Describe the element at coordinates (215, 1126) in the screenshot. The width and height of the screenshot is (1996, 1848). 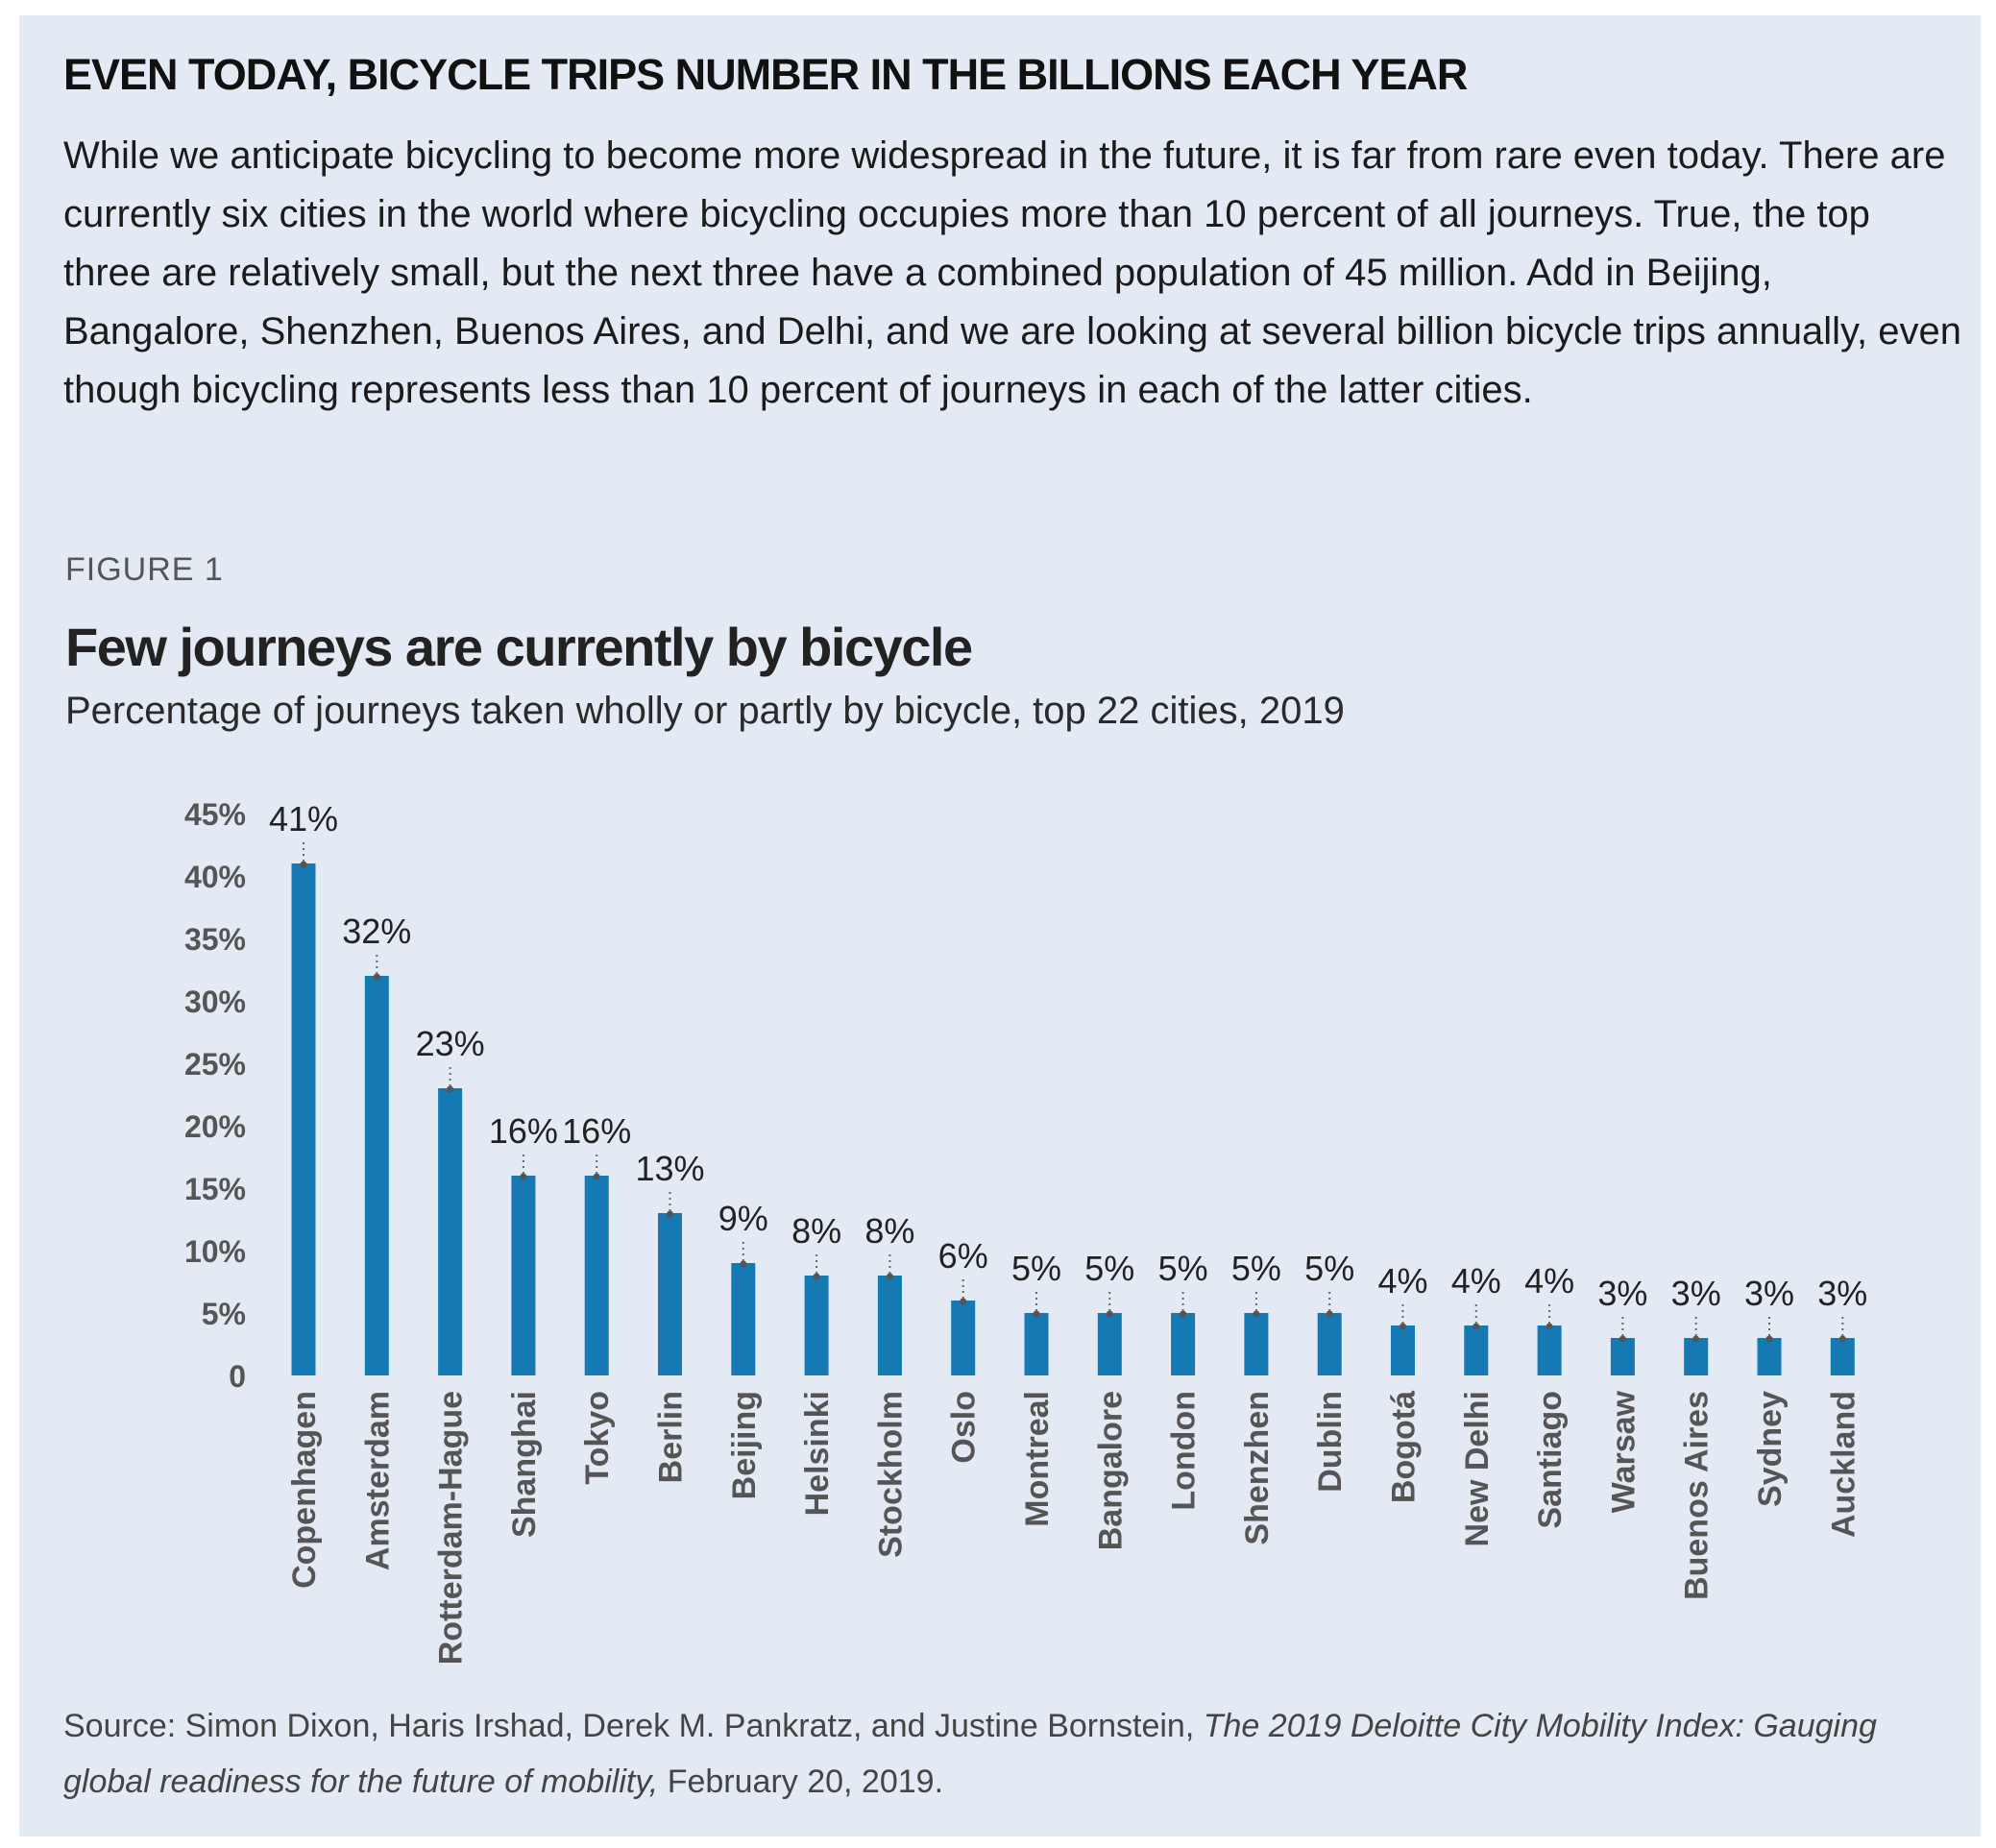
I see `y-tick-label: 20%` at that location.